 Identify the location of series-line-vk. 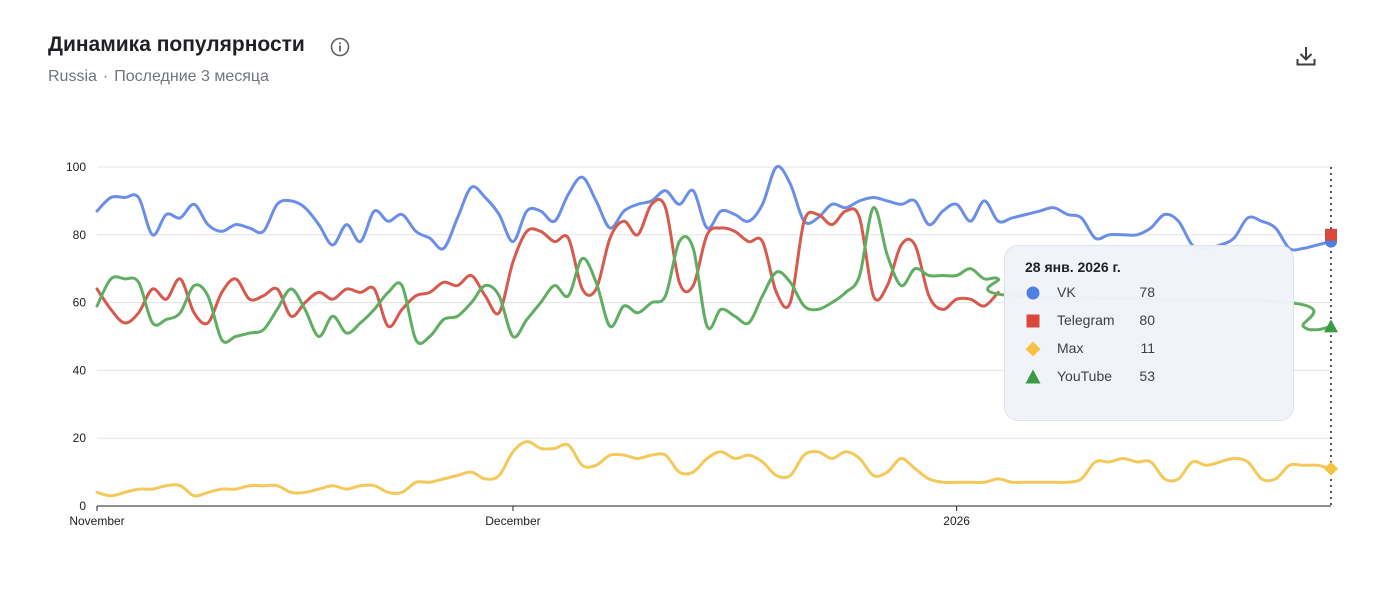
(714, 208).